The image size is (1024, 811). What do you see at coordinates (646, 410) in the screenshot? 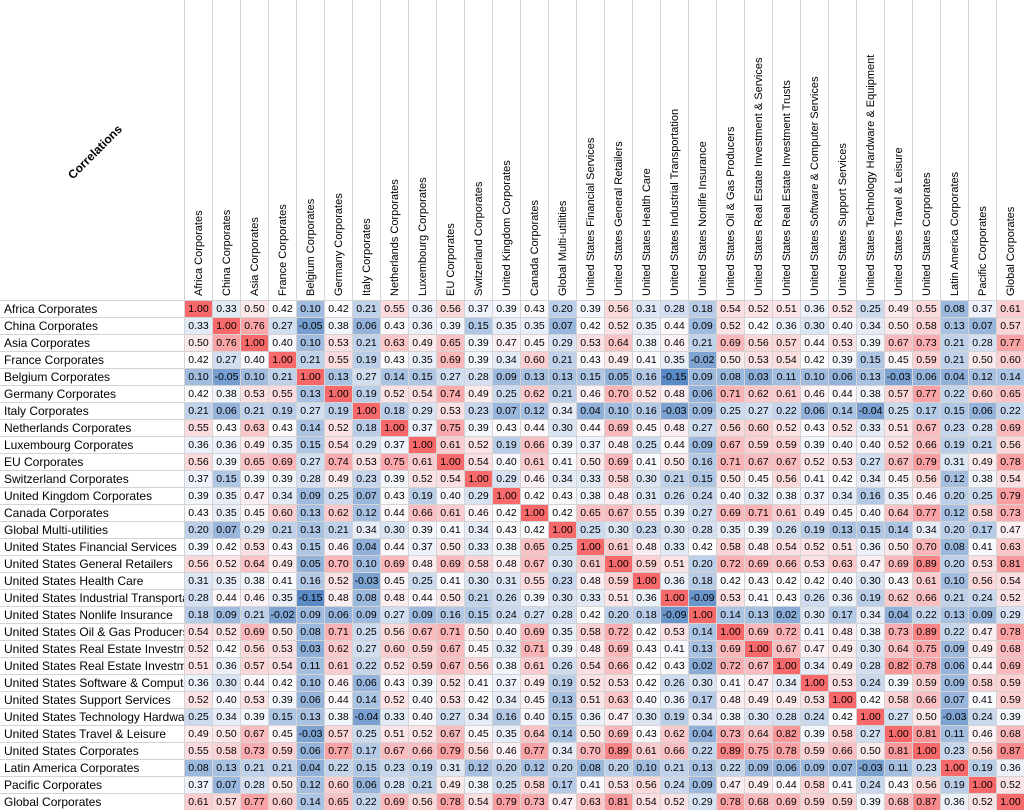
I see `correlation-cell: 0.16` at bounding box center [646, 410].